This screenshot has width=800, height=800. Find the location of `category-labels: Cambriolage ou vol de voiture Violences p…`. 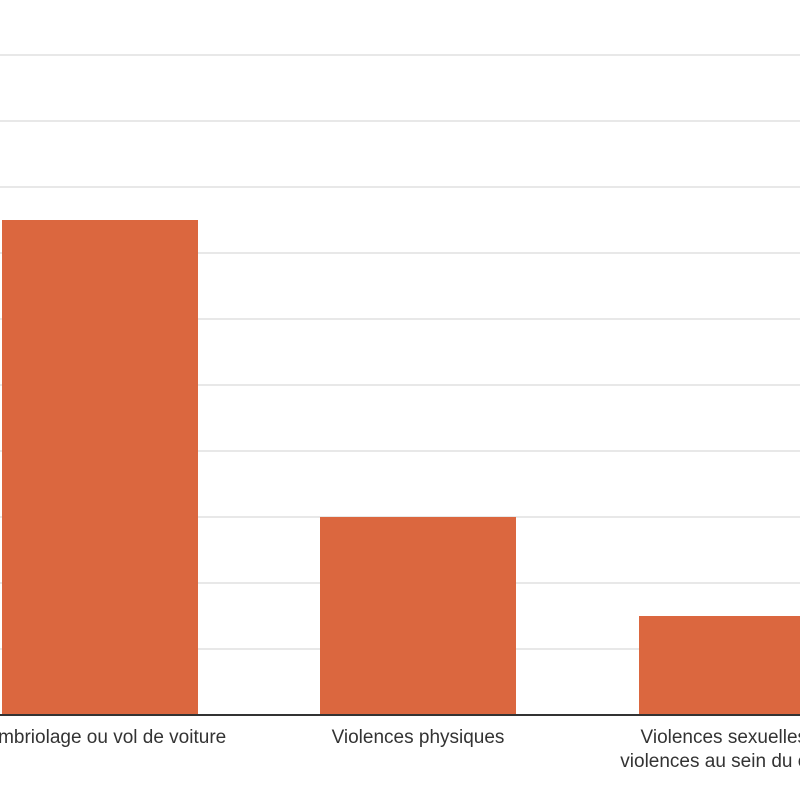

category-labels: Cambriolage ou vol de voiture Violences p… is located at coordinates (400, 749).